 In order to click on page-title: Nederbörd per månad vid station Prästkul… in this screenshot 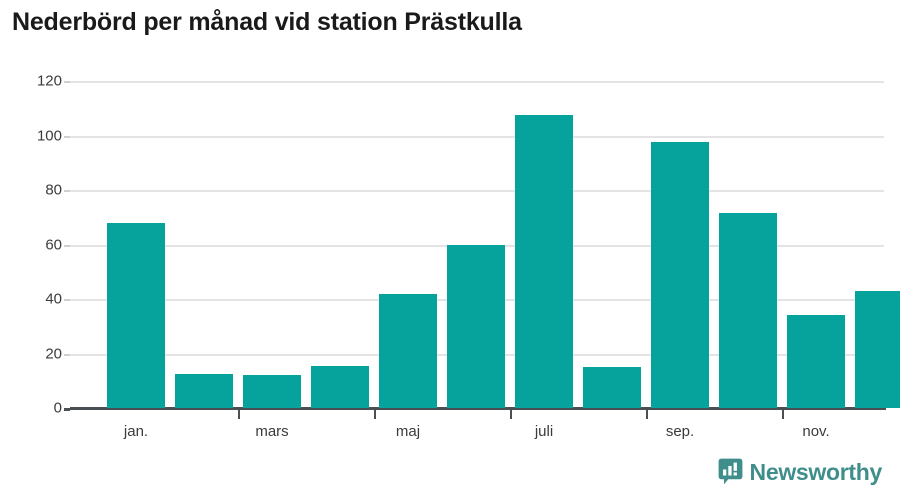, I will do `click(267, 22)`.